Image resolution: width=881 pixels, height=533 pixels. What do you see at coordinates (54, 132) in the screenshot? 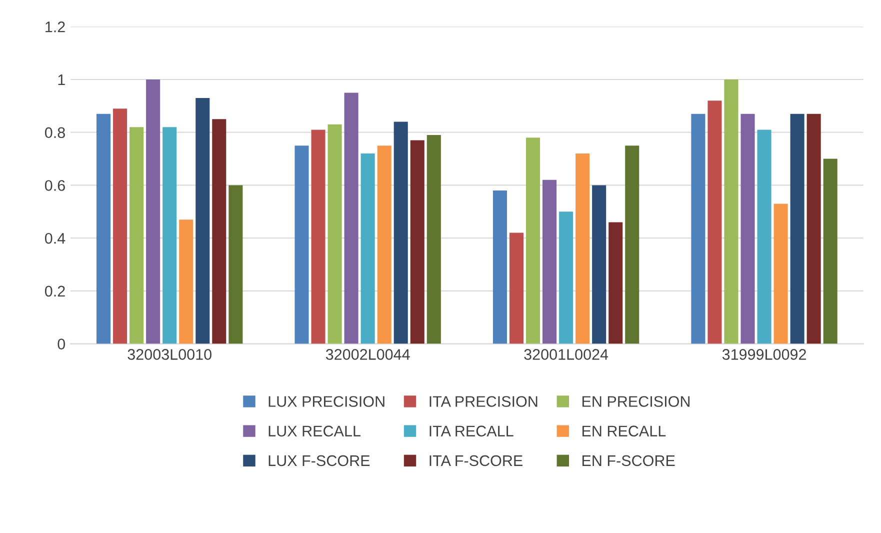
I see `y-tick-label: 0.8` at bounding box center [54, 132].